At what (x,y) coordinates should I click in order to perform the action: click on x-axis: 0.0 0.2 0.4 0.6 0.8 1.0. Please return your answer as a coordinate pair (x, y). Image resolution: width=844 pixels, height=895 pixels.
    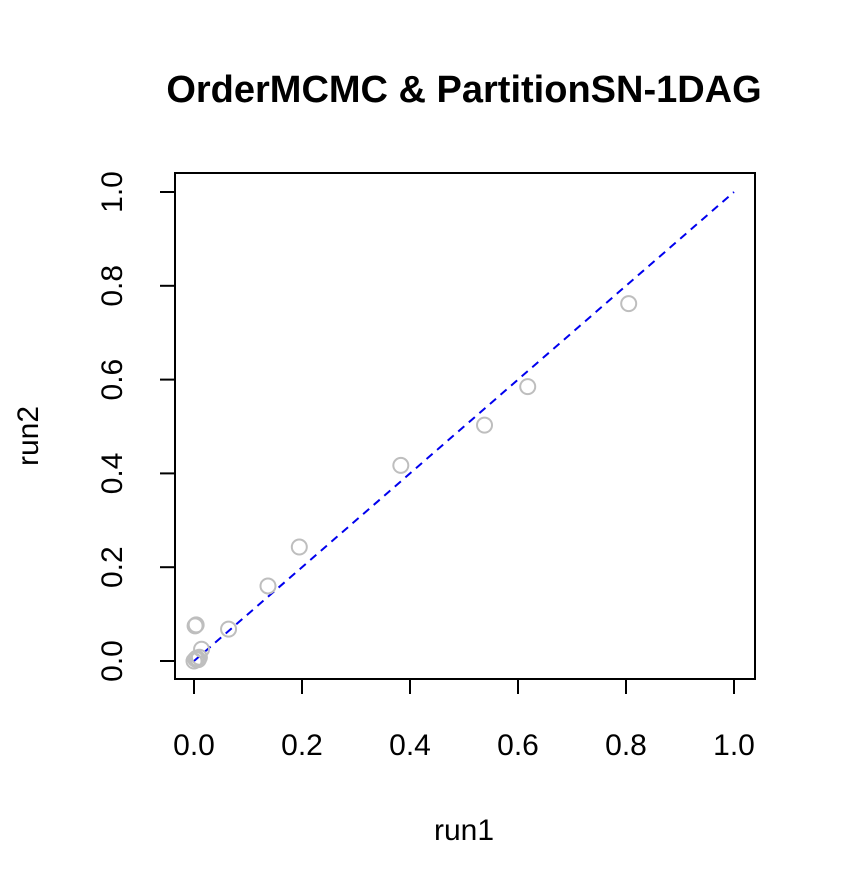
    Looking at the image, I should click on (464, 720).